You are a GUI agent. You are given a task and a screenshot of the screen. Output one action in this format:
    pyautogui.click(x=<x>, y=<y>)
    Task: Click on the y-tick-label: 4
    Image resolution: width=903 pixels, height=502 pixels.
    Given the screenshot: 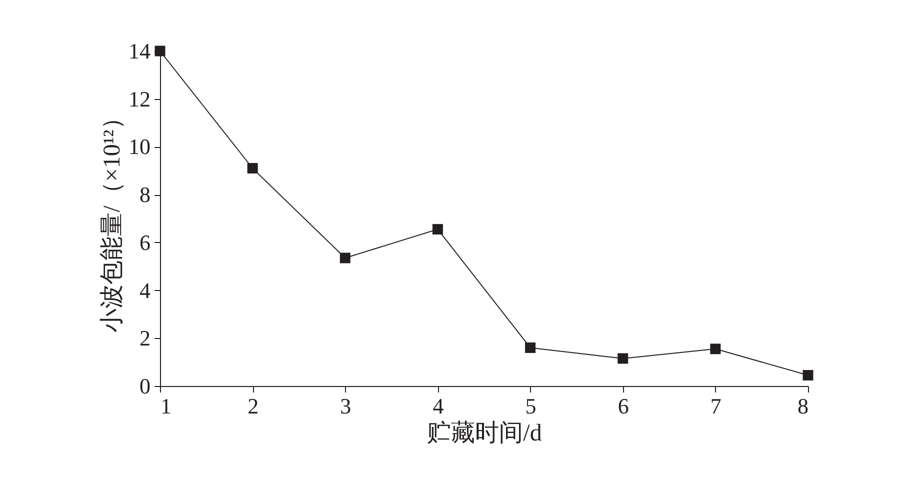 What is the action you would take?
    pyautogui.click(x=145, y=290)
    